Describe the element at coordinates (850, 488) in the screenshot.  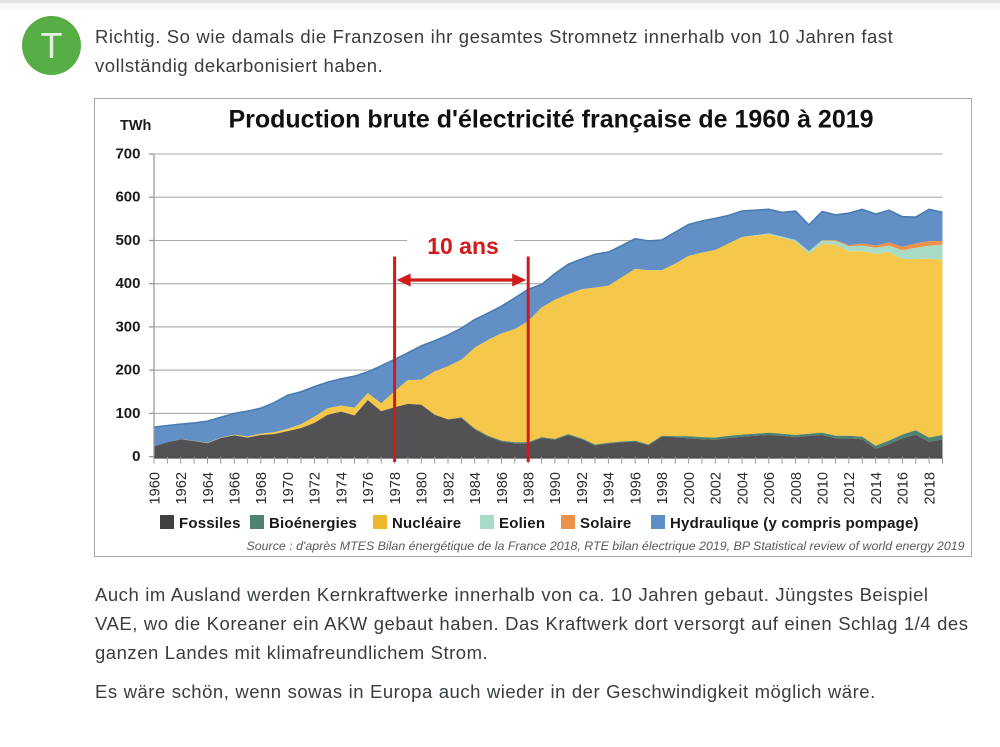
I see `svg-text: 2012` at that location.